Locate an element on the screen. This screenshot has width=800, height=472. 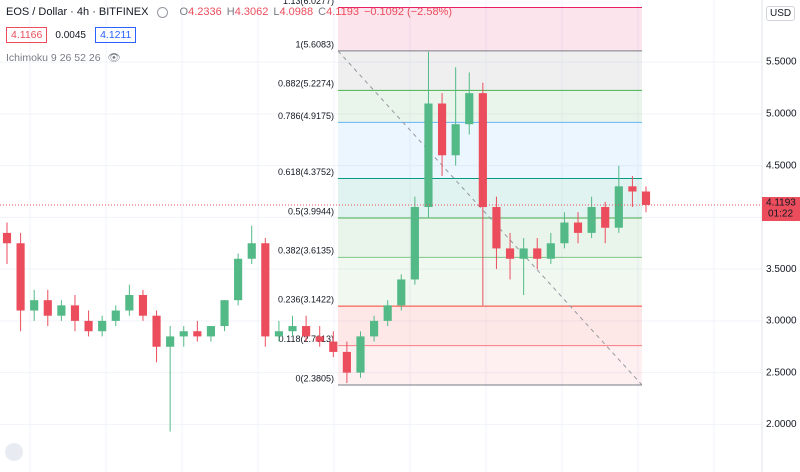
y-tick-label: 2.0000 is located at coordinates (781, 424).